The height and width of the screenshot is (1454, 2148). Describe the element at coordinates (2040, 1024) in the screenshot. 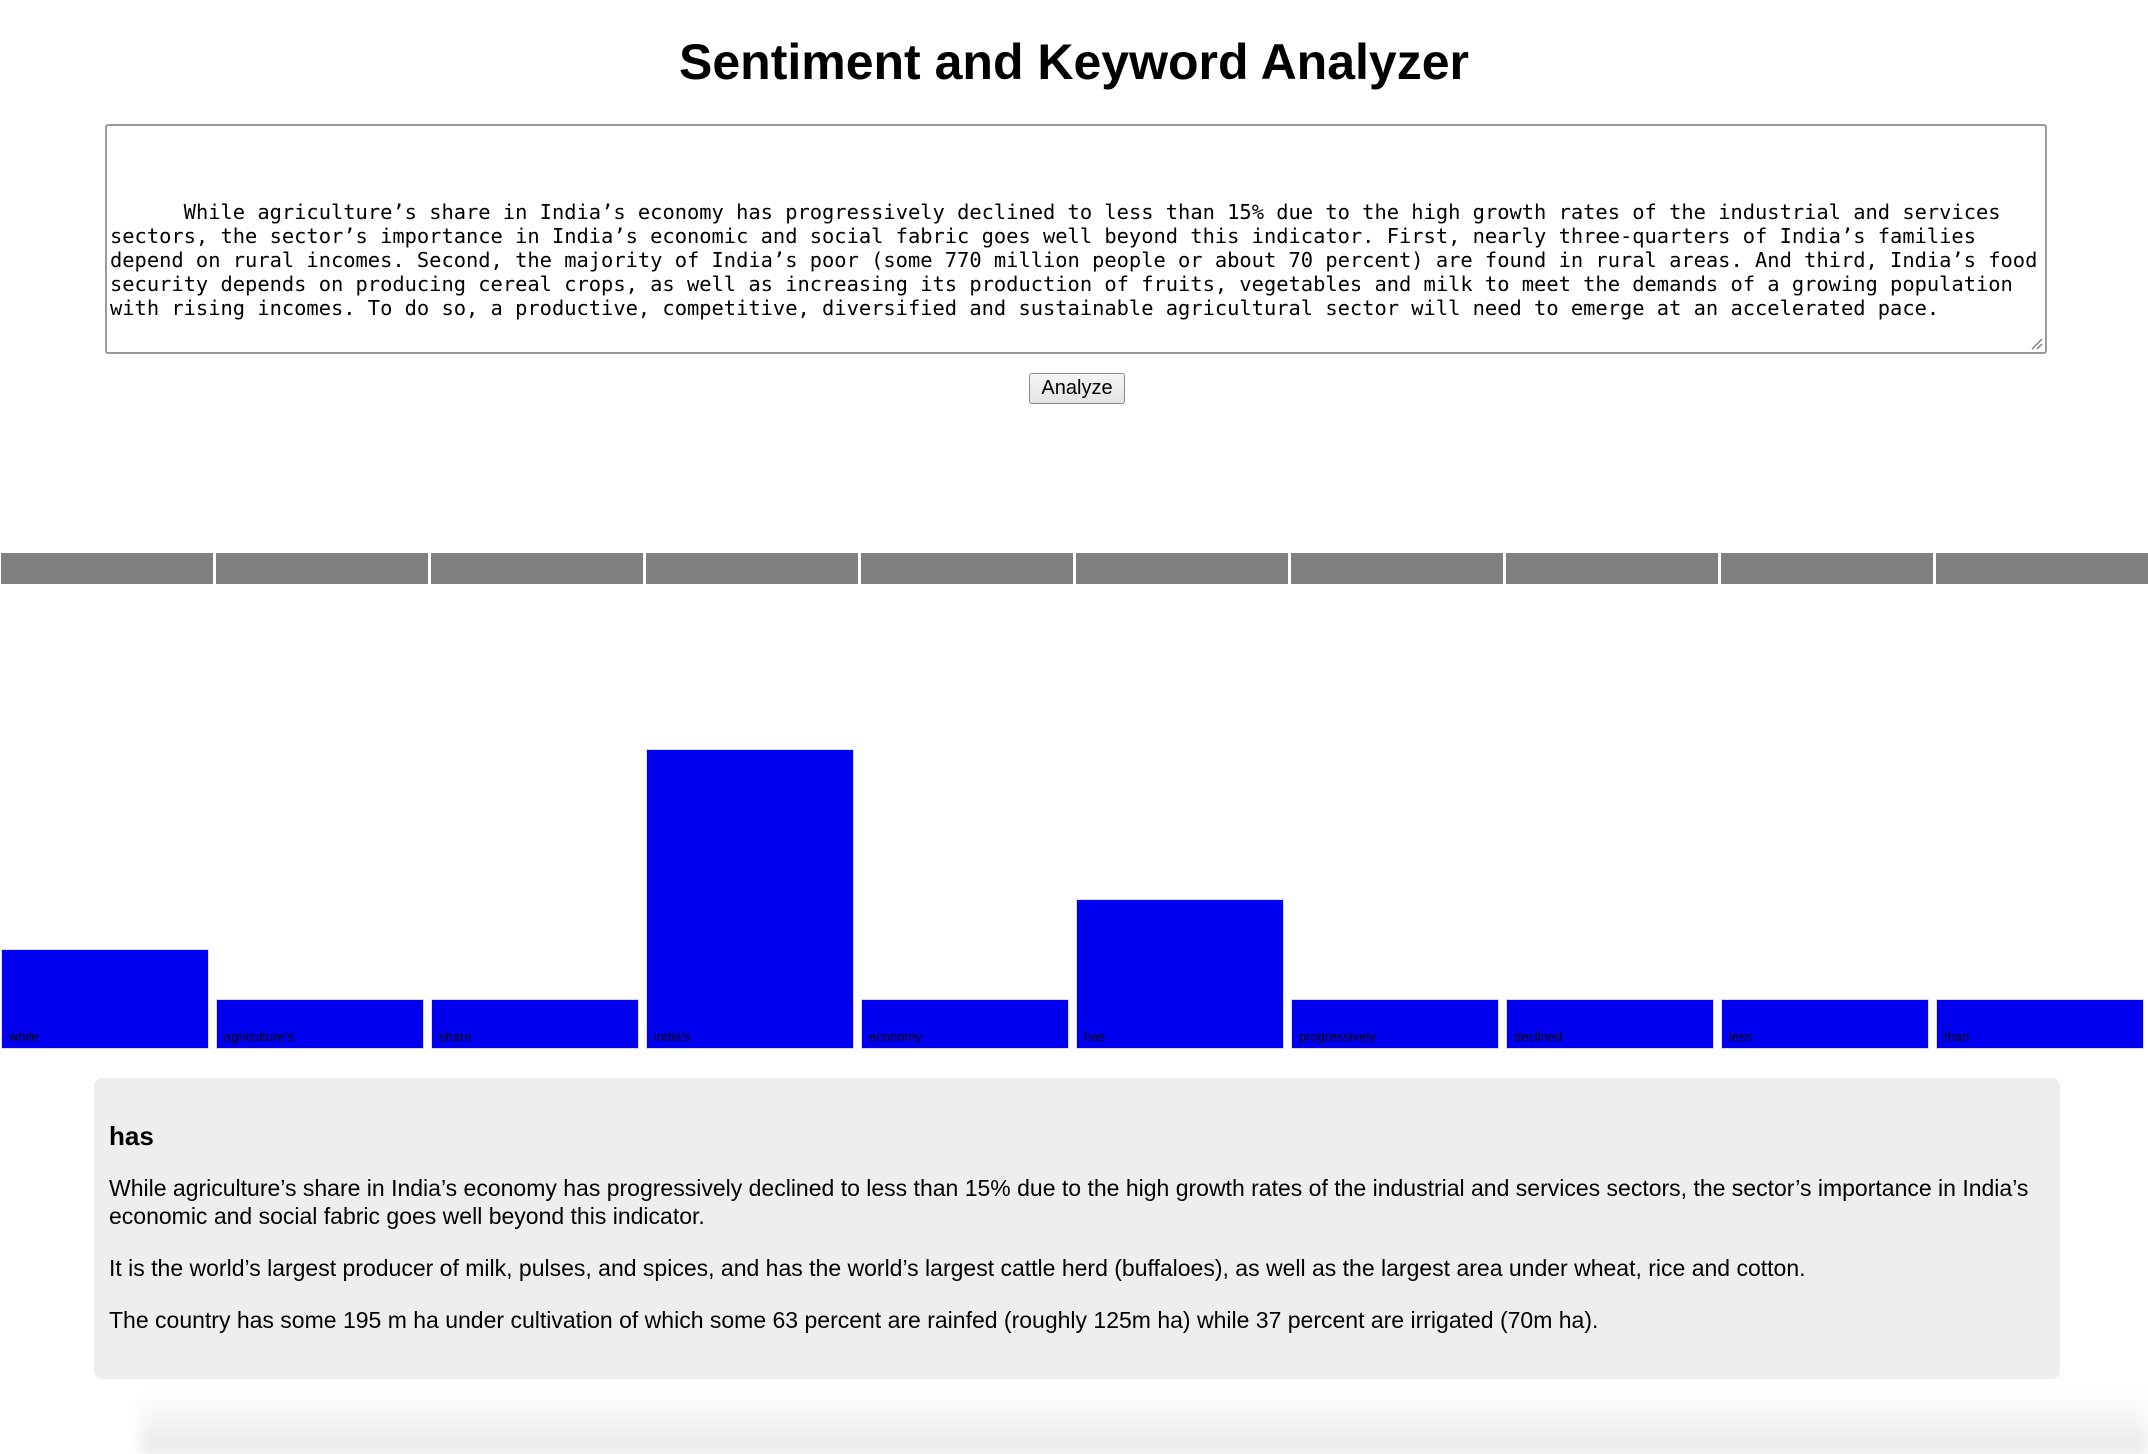

I see `keyword-bar: than` at that location.